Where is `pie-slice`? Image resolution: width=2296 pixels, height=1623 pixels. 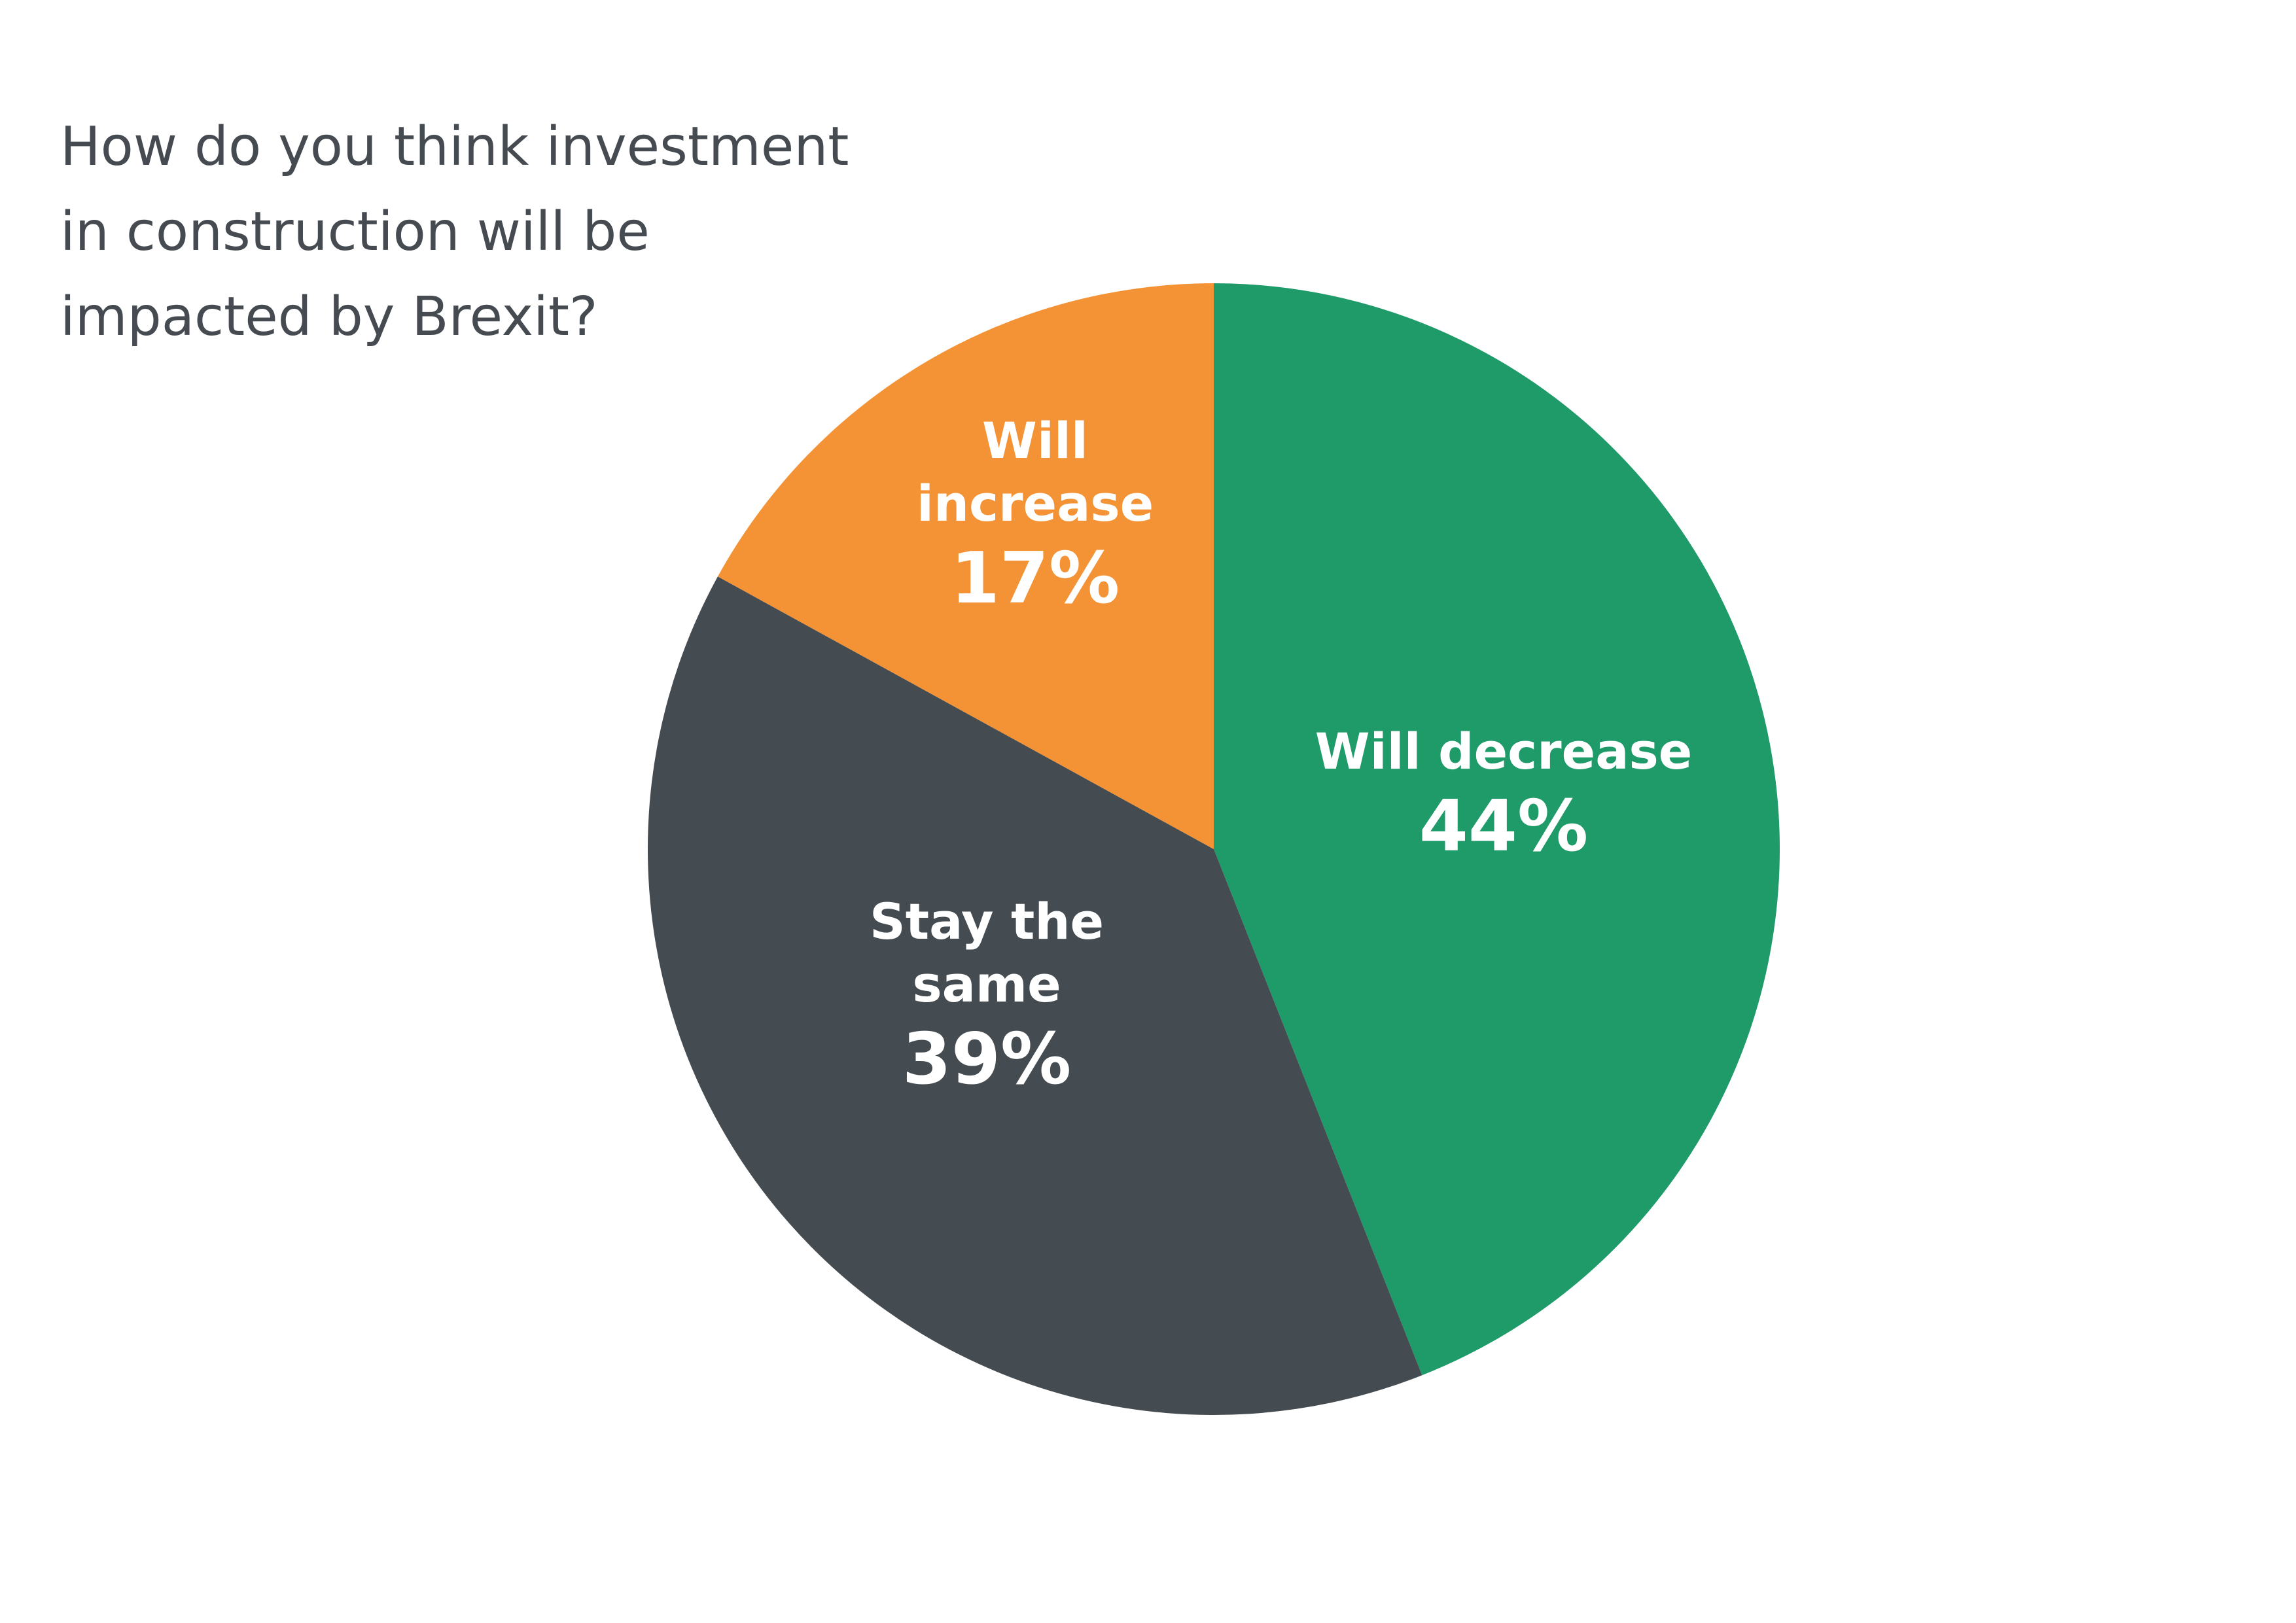
pie-slice is located at coordinates (965, 566).